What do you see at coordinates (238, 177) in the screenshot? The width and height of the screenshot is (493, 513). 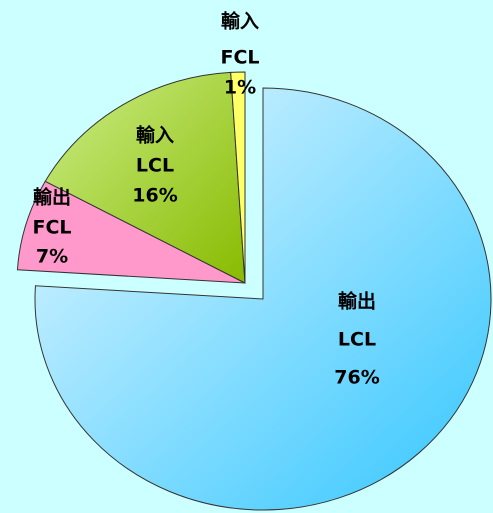 I see `pie-slice` at bounding box center [238, 177].